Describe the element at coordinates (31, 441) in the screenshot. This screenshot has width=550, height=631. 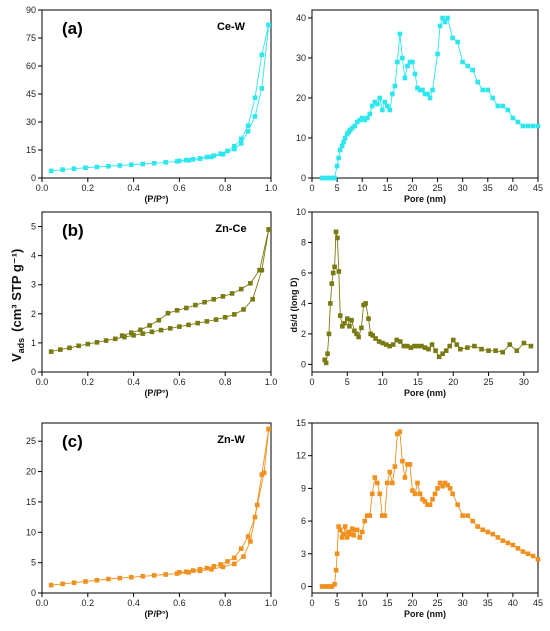
I see `y-tick-label: 25` at that location.